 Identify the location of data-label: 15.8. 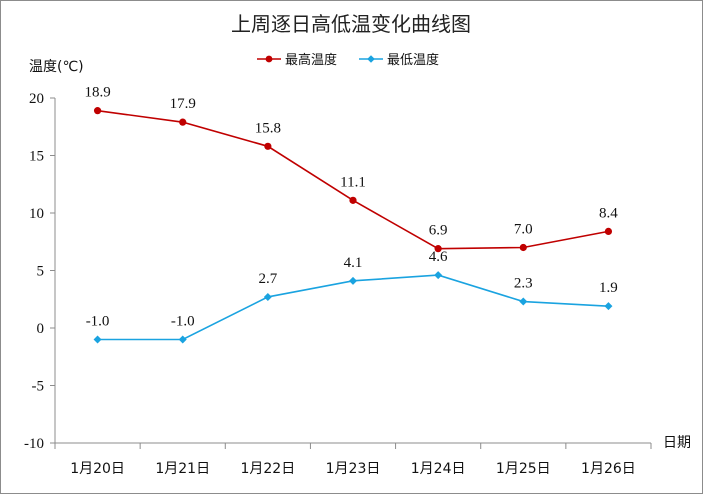
(268, 128).